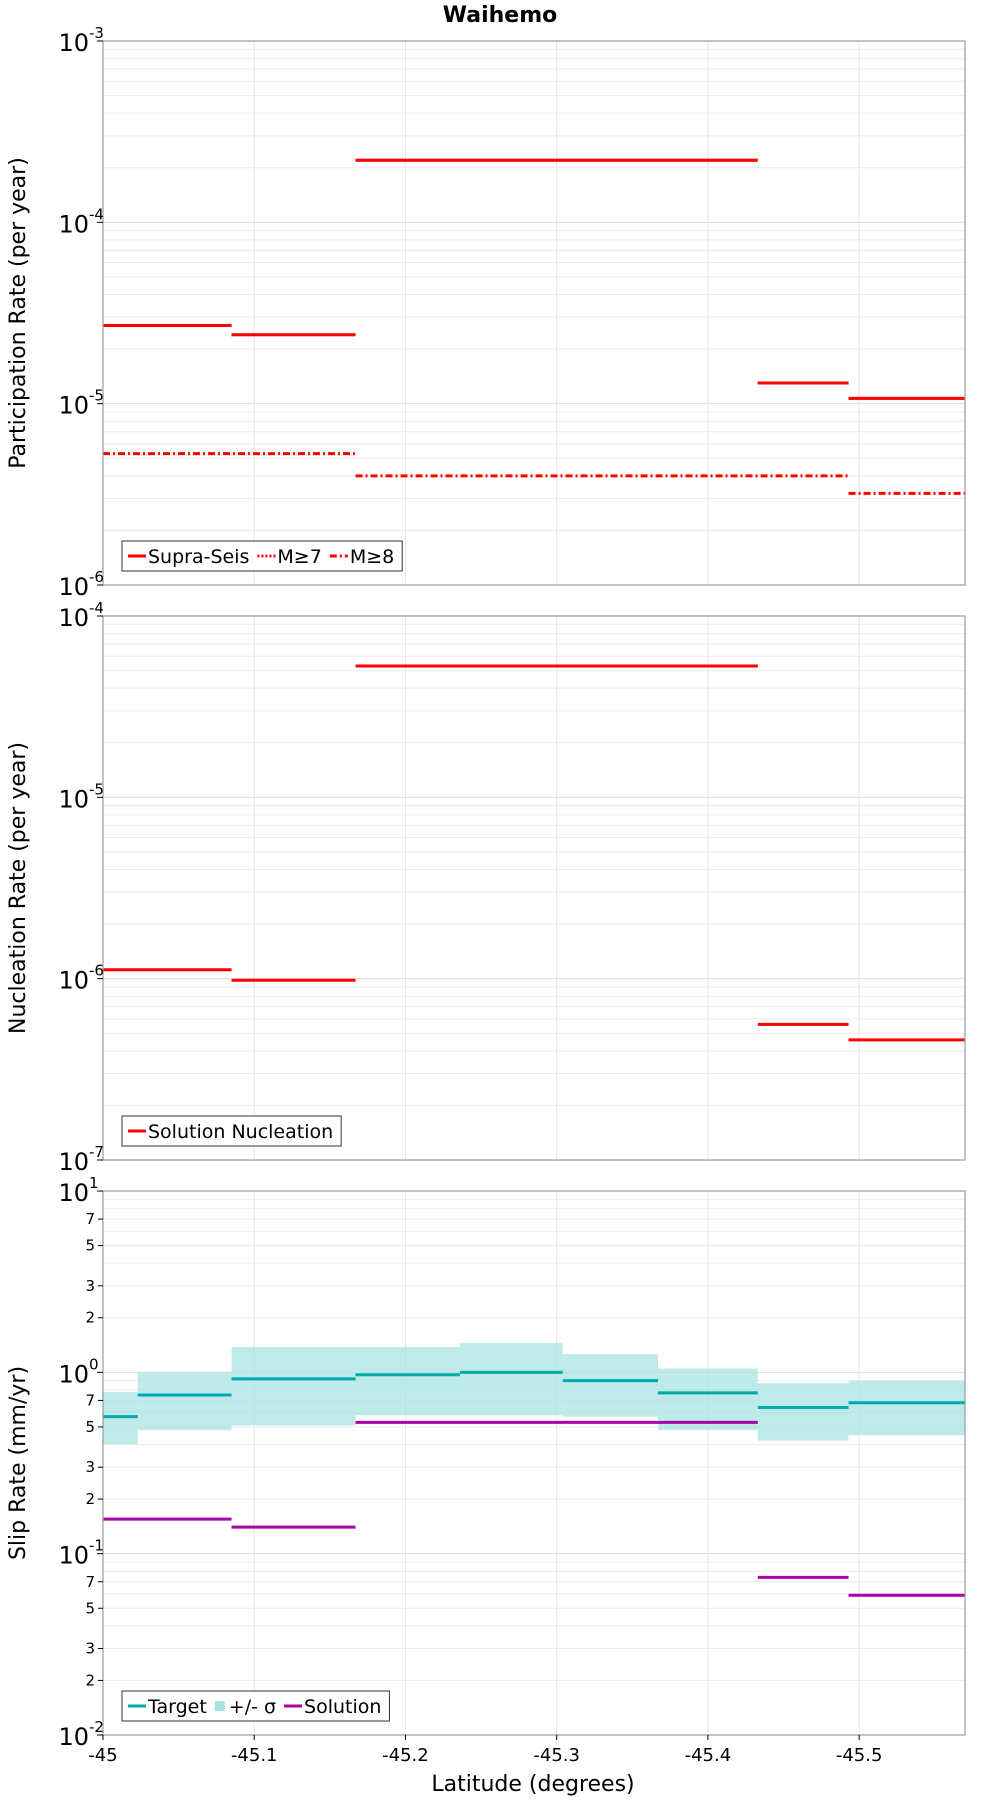 The image size is (1000, 1800). I want to click on legend-swatch, so click(219, 1706).